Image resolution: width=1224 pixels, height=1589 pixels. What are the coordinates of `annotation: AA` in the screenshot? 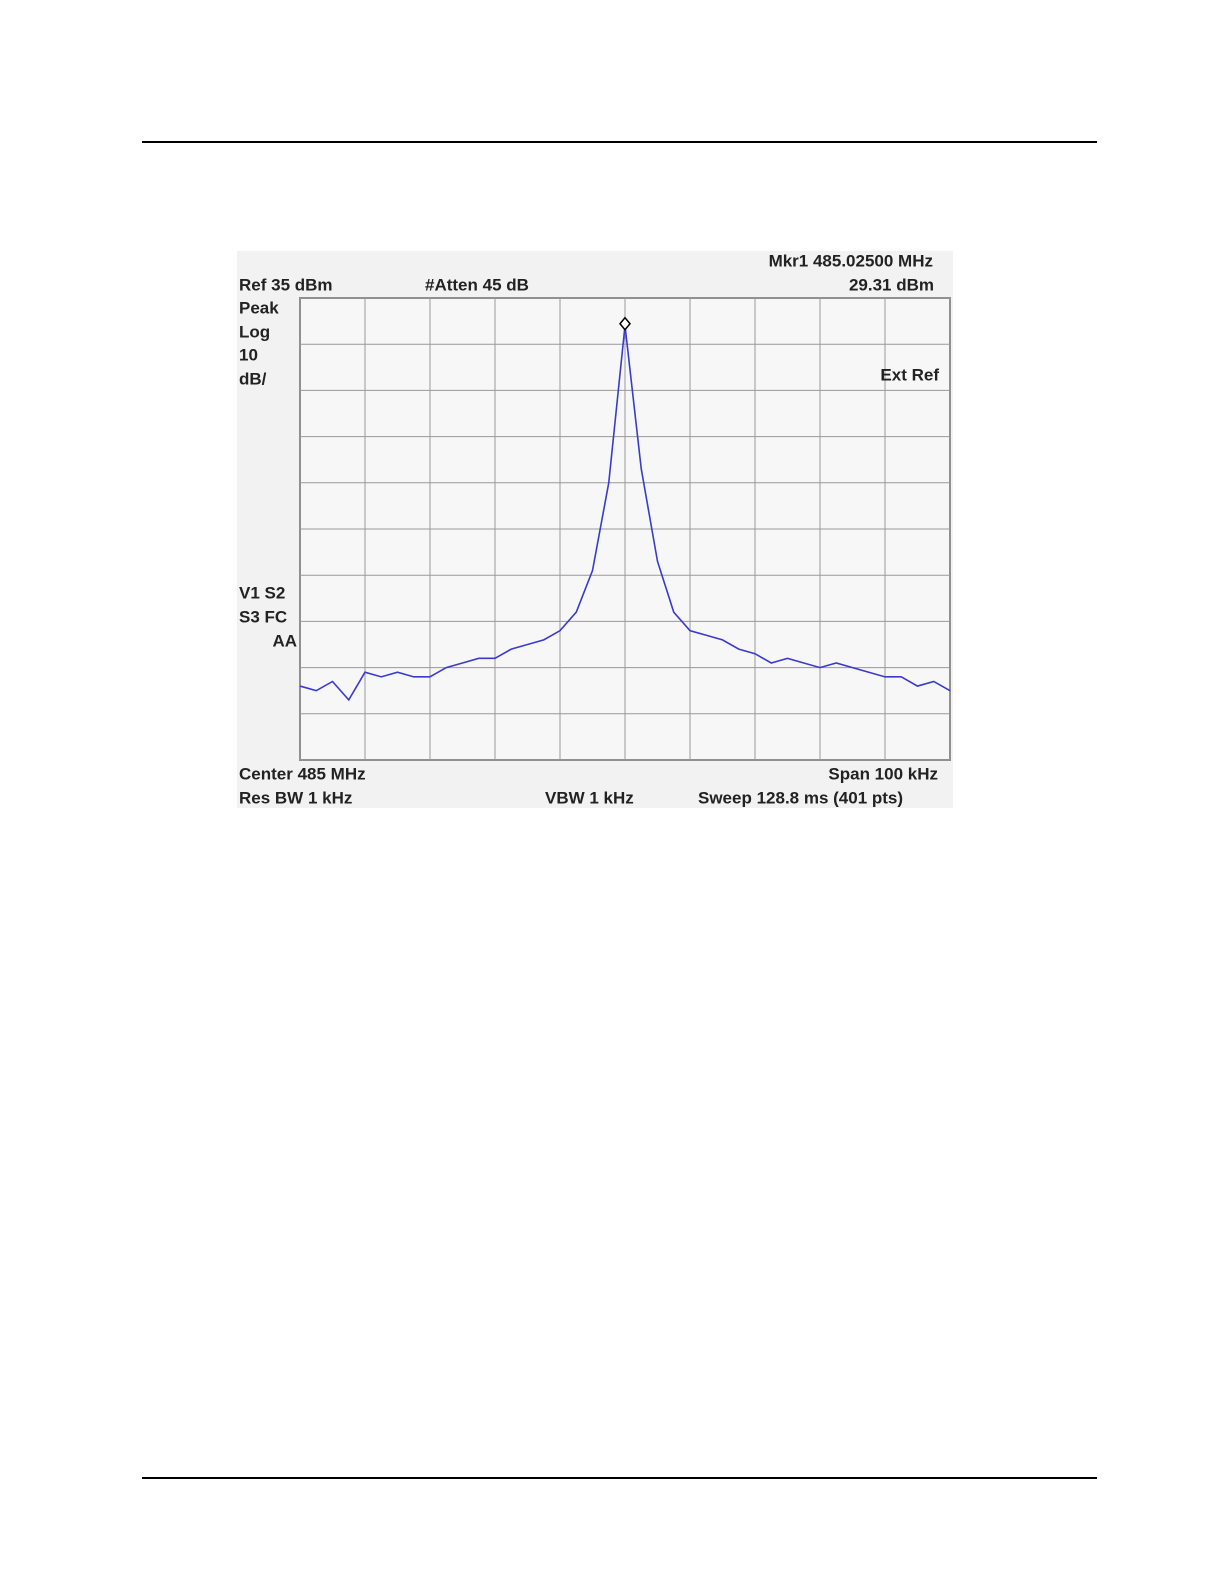 It's located at (284, 640).